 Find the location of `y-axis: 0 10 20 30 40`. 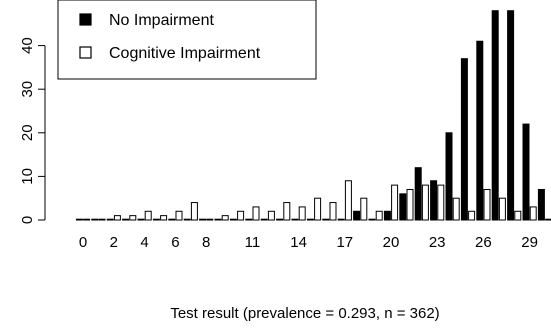

y-axis: 0 10 20 30 40 is located at coordinates (32, 130).